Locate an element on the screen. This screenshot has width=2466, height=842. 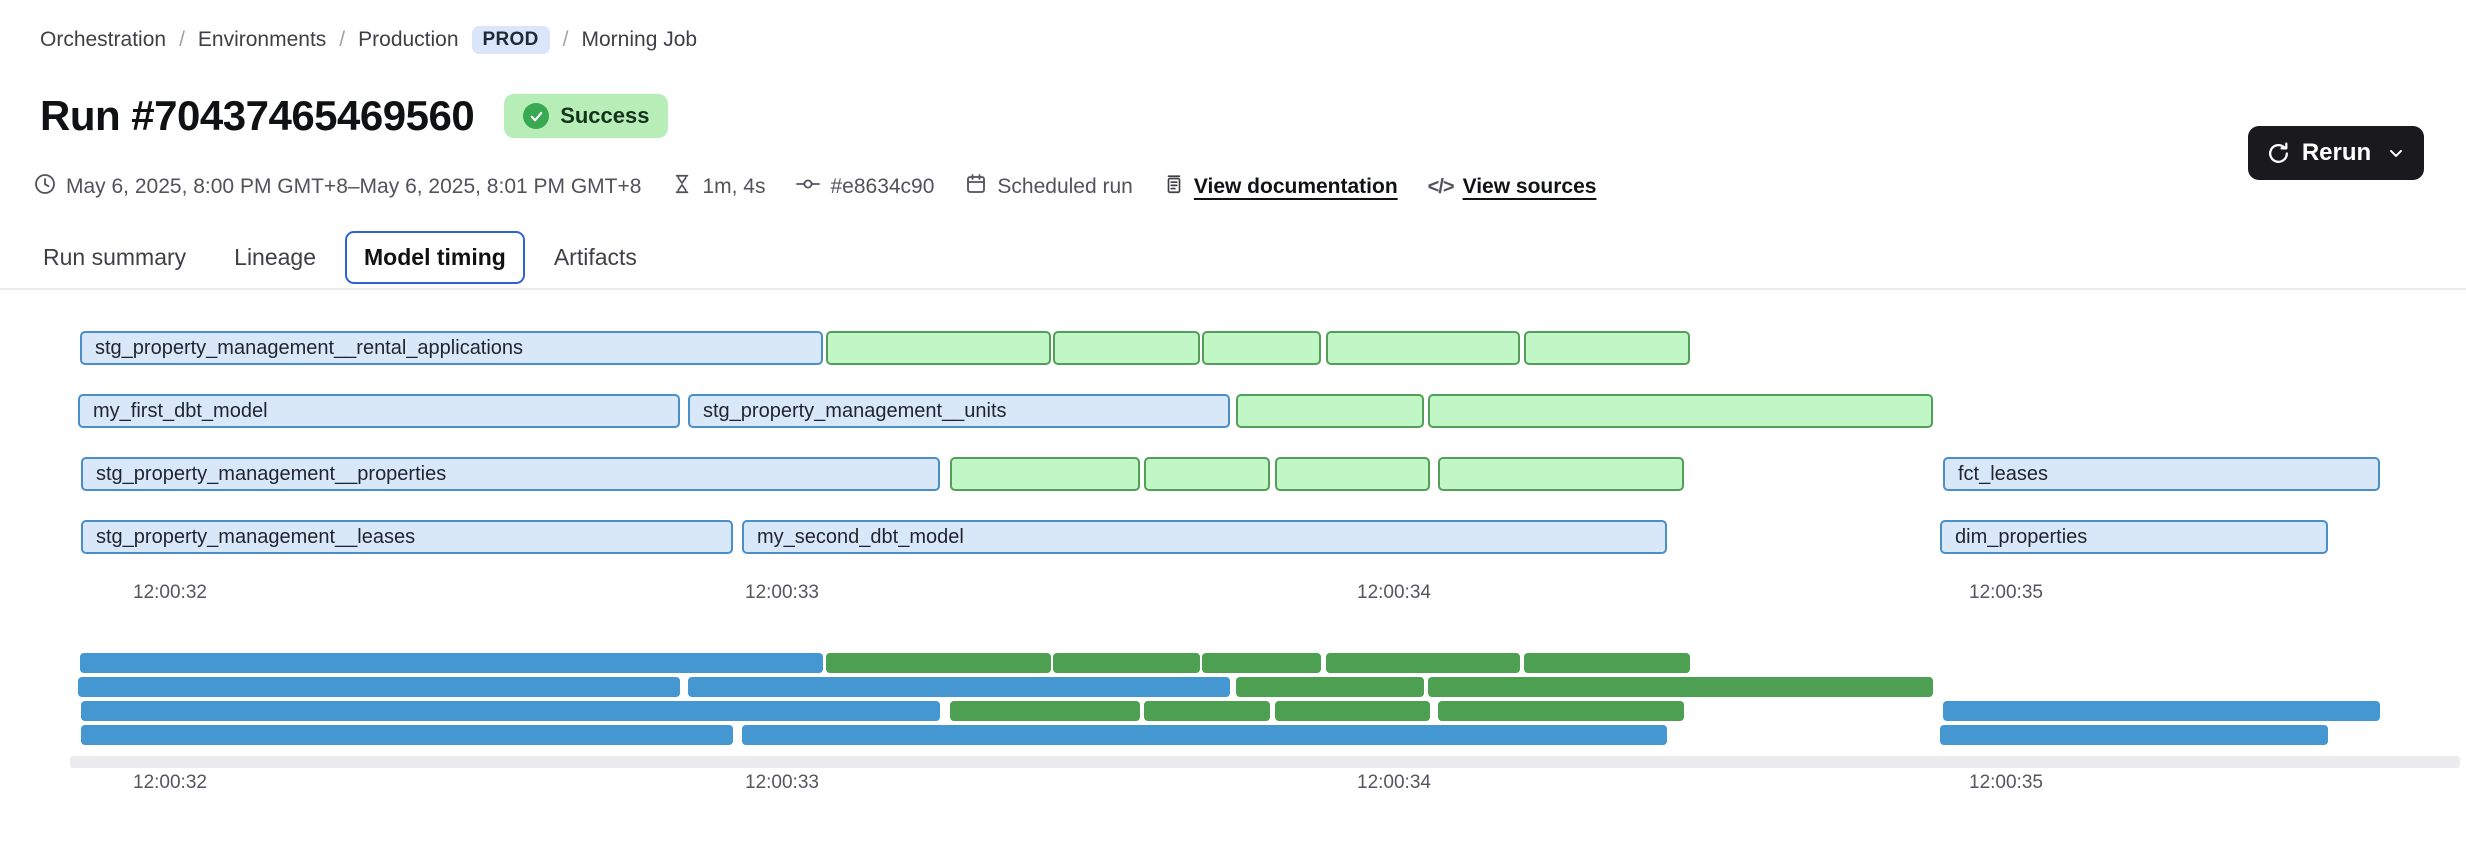
tab-run-summary: Run summary is located at coordinates (115, 257).